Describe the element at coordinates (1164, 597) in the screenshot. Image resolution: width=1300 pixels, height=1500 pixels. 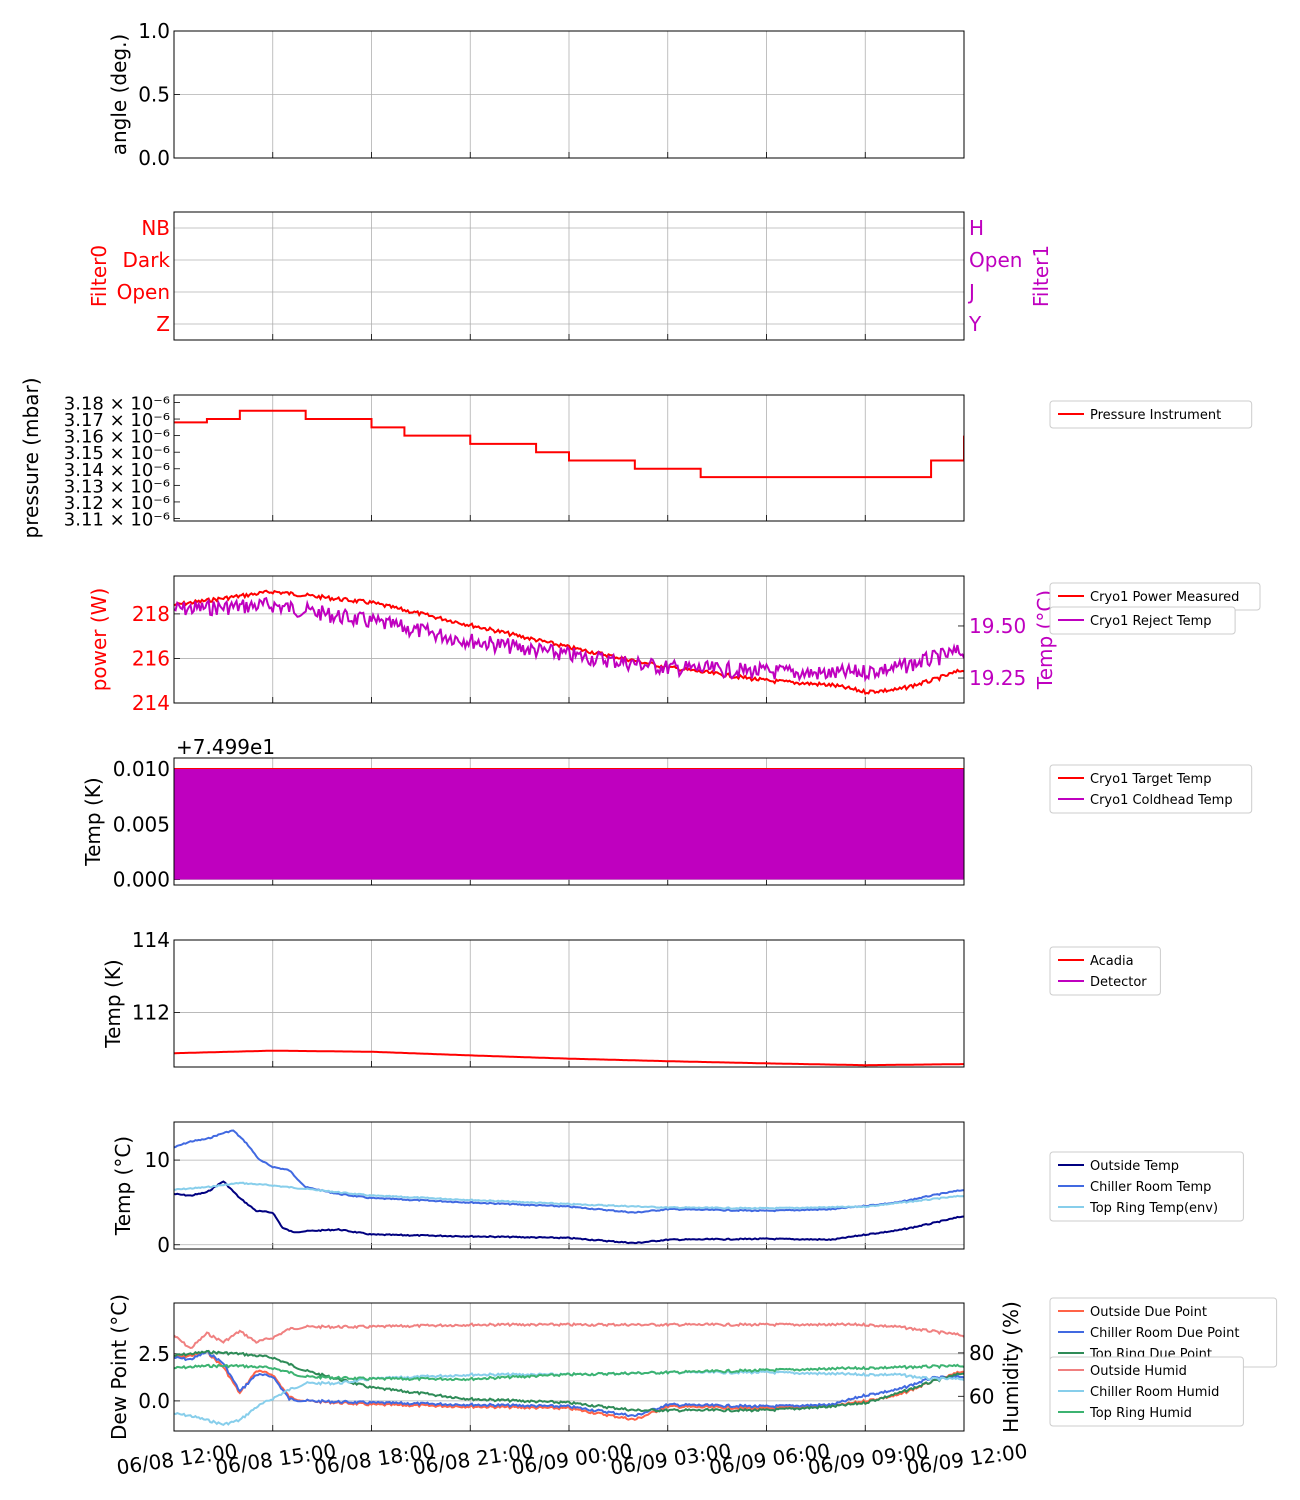
I see `legend-label: Cryo1 Power Measured` at that location.